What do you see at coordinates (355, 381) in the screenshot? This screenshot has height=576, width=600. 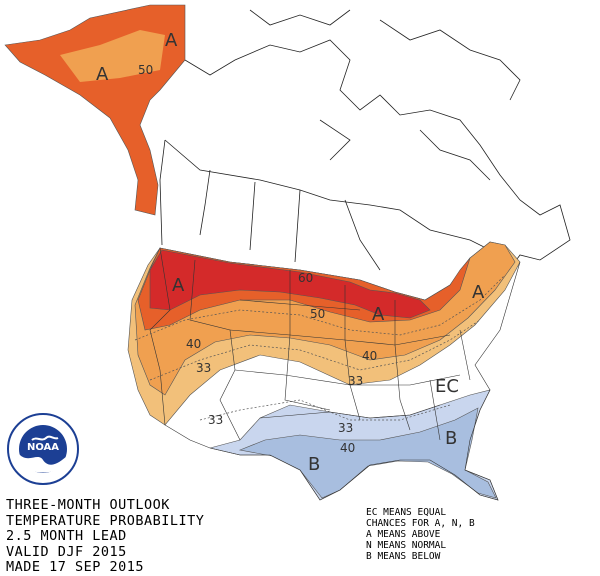 I see `label-33-central: 33` at bounding box center [355, 381].